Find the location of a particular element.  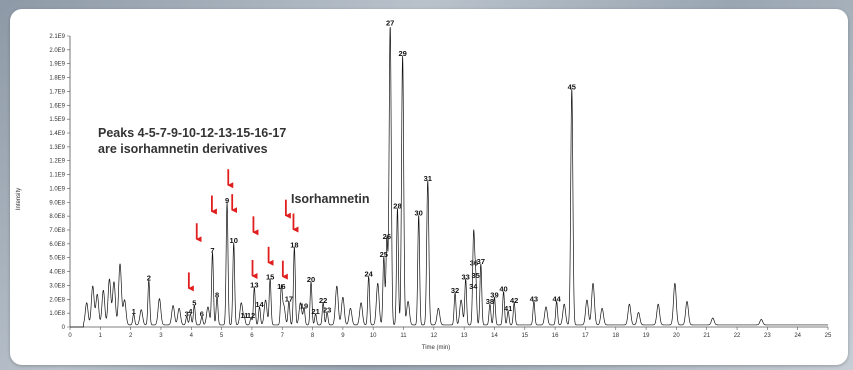

peak-label: 39 is located at coordinates (494, 294).